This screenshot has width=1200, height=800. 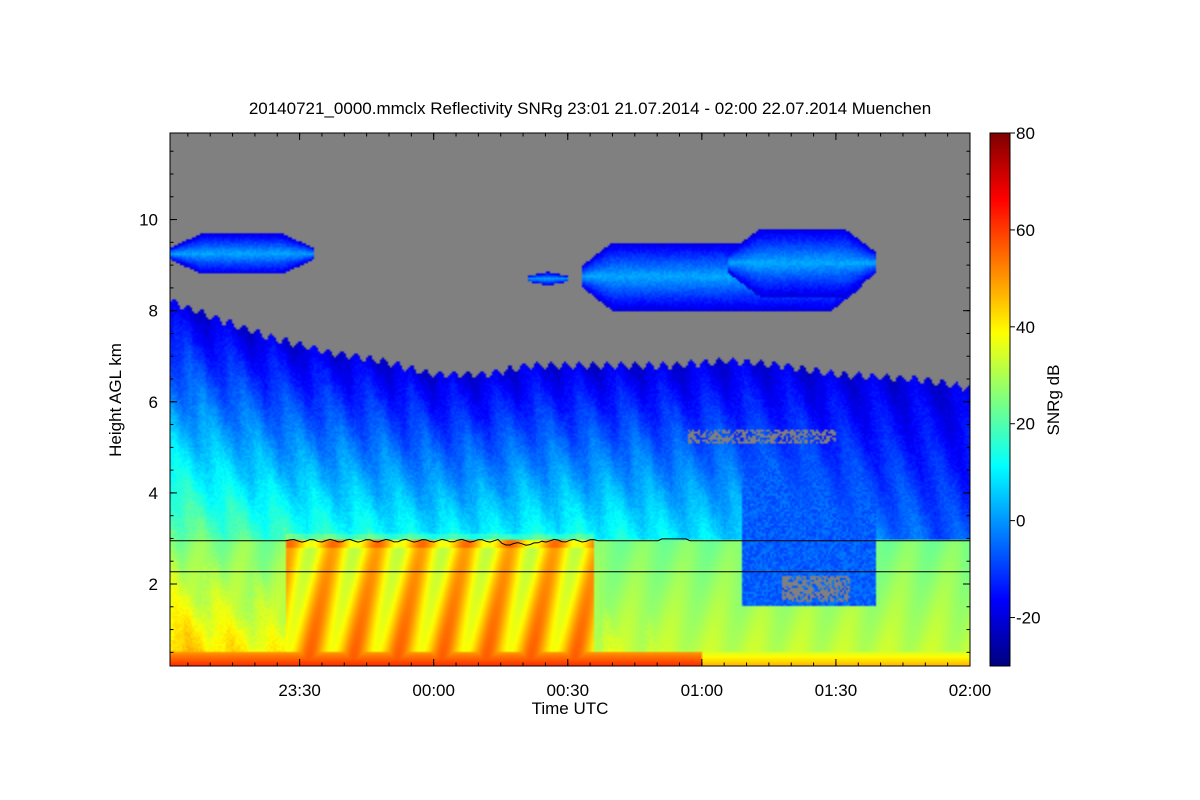 I want to click on x-tick-label: 00:30, so click(x=567, y=690).